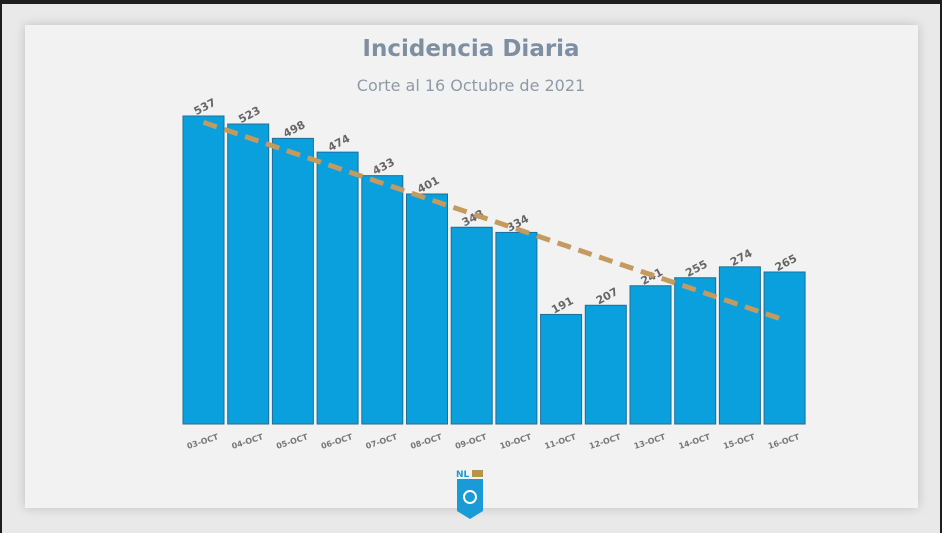 Image resolution: width=942 pixels, height=533 pixels. Describe the element at coordinates (205, 107) in the screenshot. I see `data-label: 537` at that location.